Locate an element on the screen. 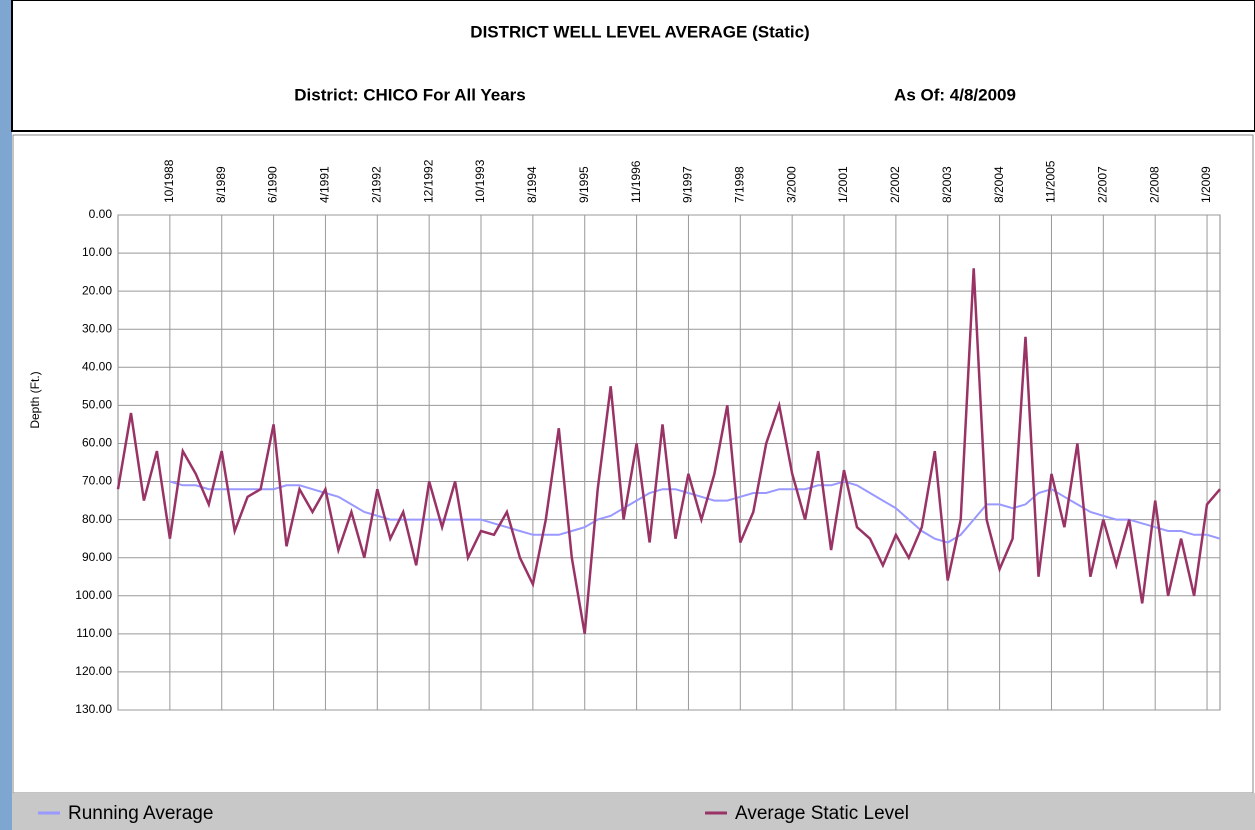  x-tick-label: 10/1993 is located at coordinates (480, 181).